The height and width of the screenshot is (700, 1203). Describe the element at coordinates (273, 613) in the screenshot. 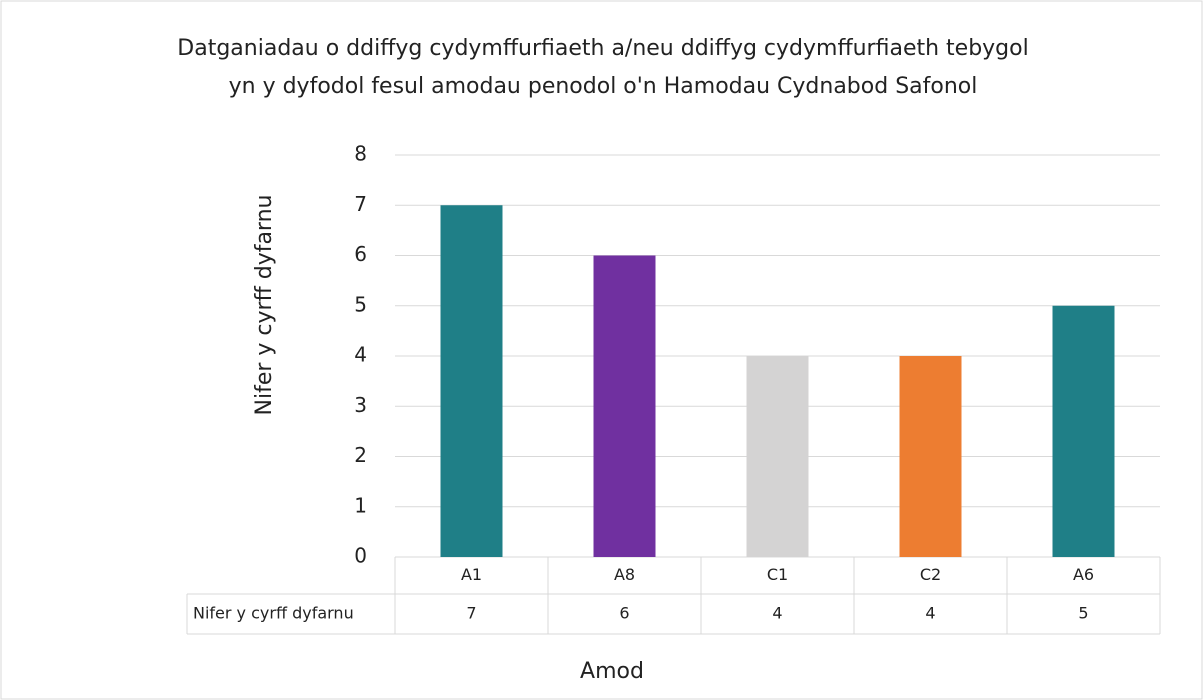

I see `table-series-name: Nifer y cyrff dyfarnu` at that location.